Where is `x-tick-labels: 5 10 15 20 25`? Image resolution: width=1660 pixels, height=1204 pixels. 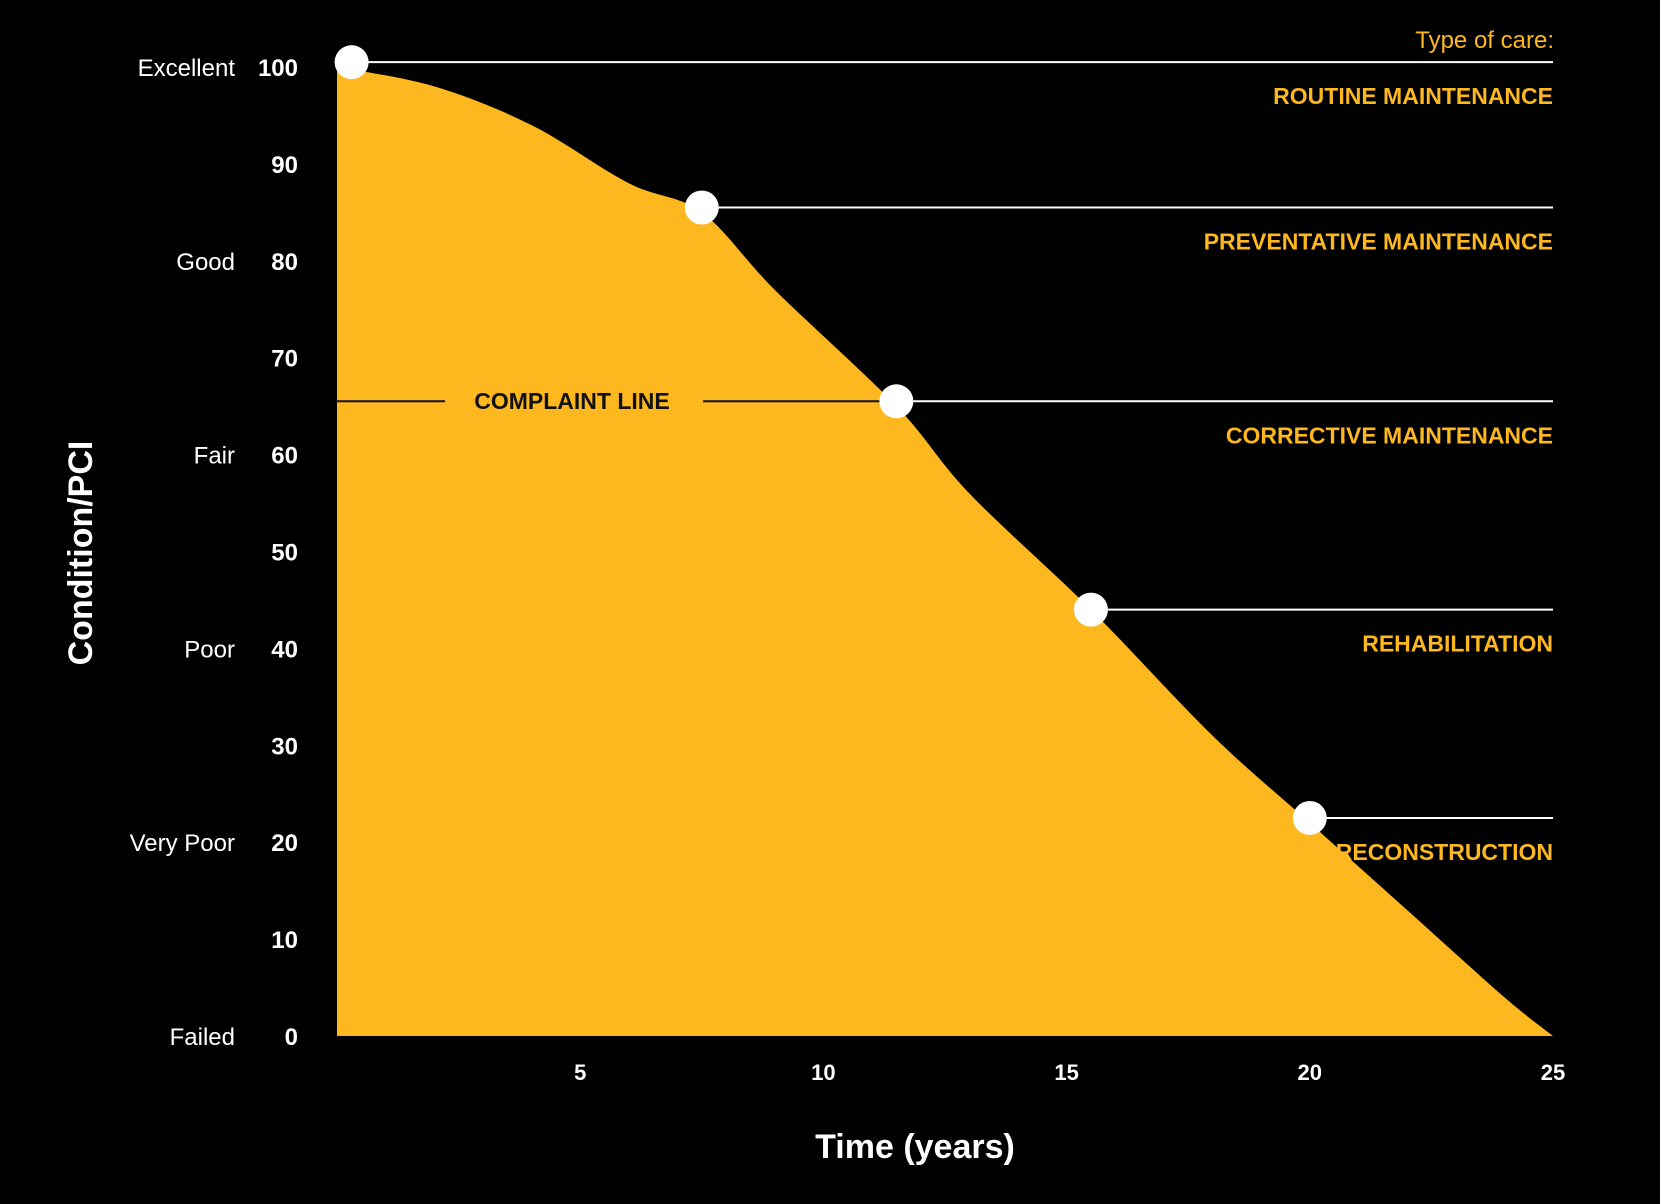 x-tick-labels: 5 10 15 20 25 is located at coordinates (1069, 1072).